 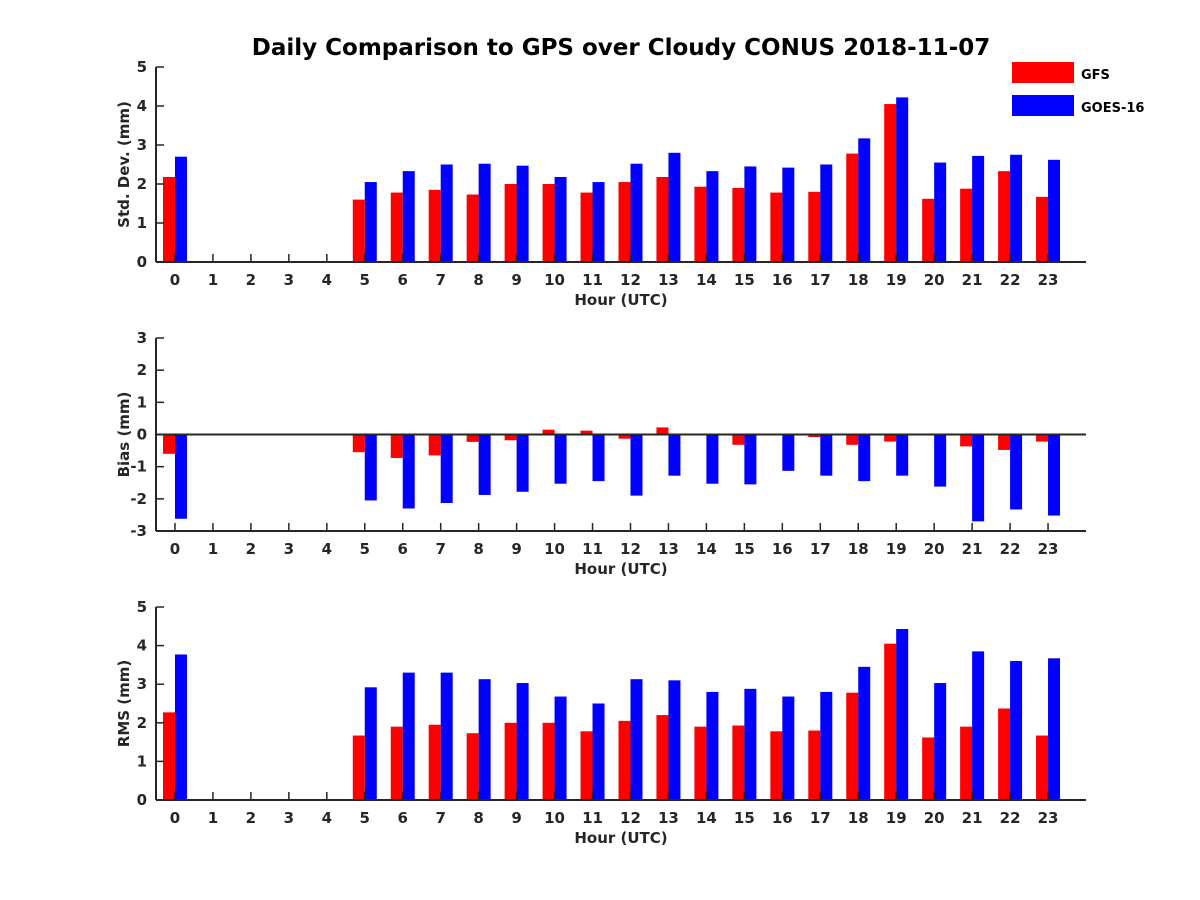 What do you see at coordinates (1043, 72) in the screenshot?
I see `legend-swatch-gfs` at bounding box center [1043, 72].